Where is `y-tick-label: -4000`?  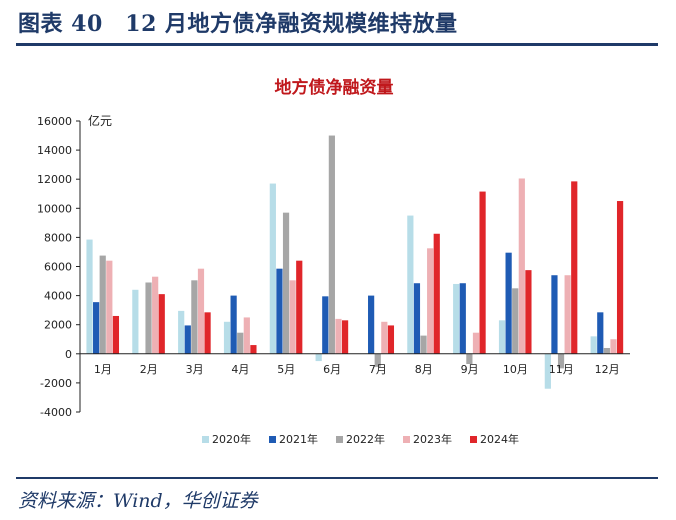 y-tick-label: -4000 is located at coordinates (56, 412).